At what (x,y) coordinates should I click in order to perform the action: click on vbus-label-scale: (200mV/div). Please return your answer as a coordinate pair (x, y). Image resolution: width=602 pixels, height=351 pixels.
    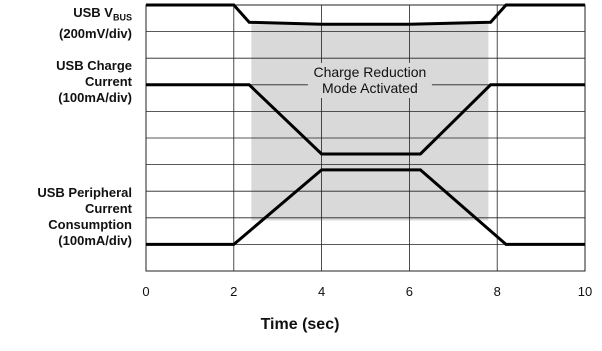
    Looking at the image, I should click on (95, 33).